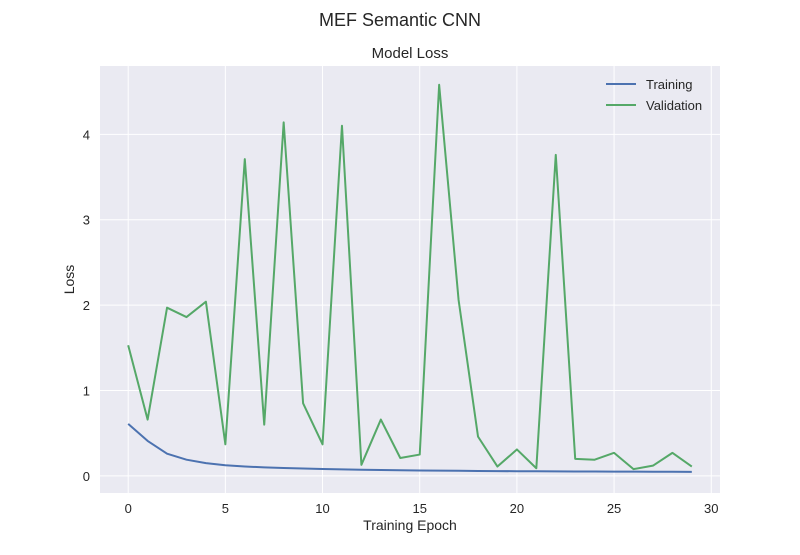 This screenshot has height=555, width=800. I want to click on y-axis-label: Loss, so click(69, 280).